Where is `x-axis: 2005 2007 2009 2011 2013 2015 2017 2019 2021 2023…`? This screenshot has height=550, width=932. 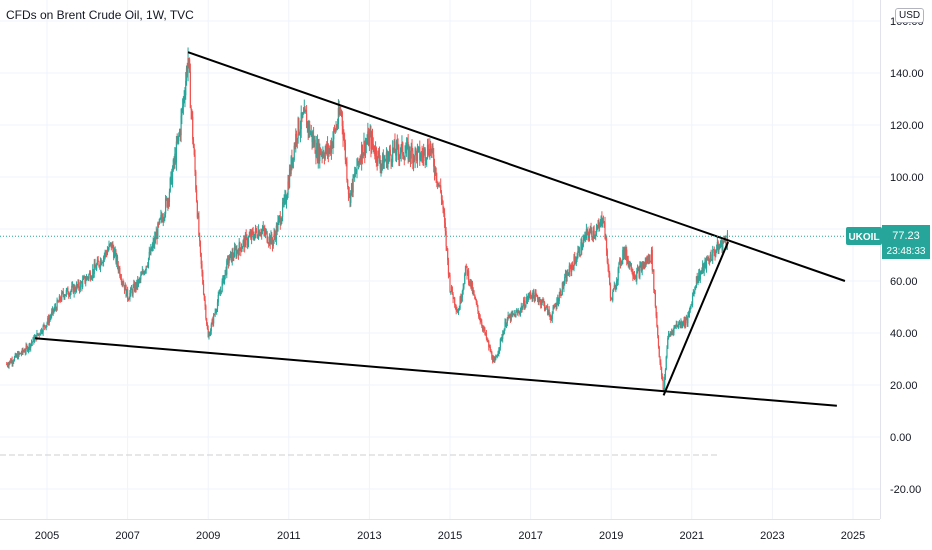 x-axis: 2005 2007 2009 2011 2013 2015 2017 2019 2021 2023… is located at coordinates (450, 536).